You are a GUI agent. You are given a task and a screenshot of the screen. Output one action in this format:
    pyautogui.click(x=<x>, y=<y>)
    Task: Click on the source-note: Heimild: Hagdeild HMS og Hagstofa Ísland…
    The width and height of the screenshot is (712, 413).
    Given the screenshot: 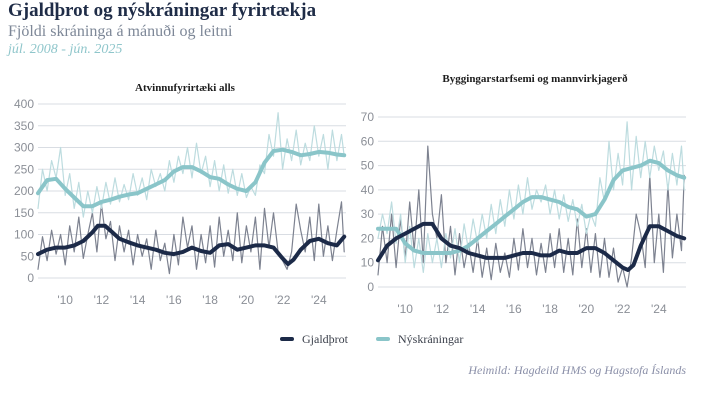 What is the action you would take?
    pyautogui.click(x=577, y=370)
    